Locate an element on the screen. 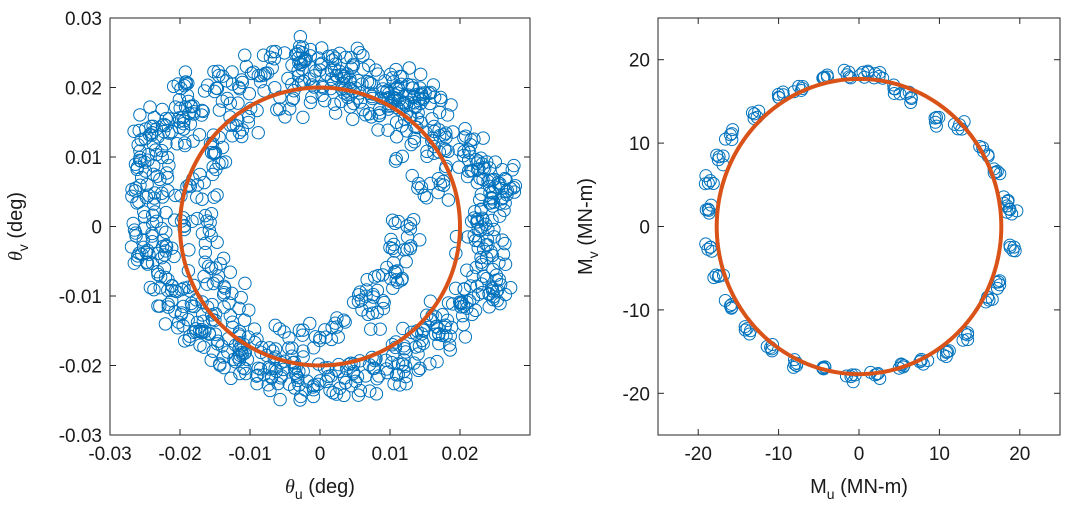  theta-x-tick-label: 0 is located at coordinates (320, 454).